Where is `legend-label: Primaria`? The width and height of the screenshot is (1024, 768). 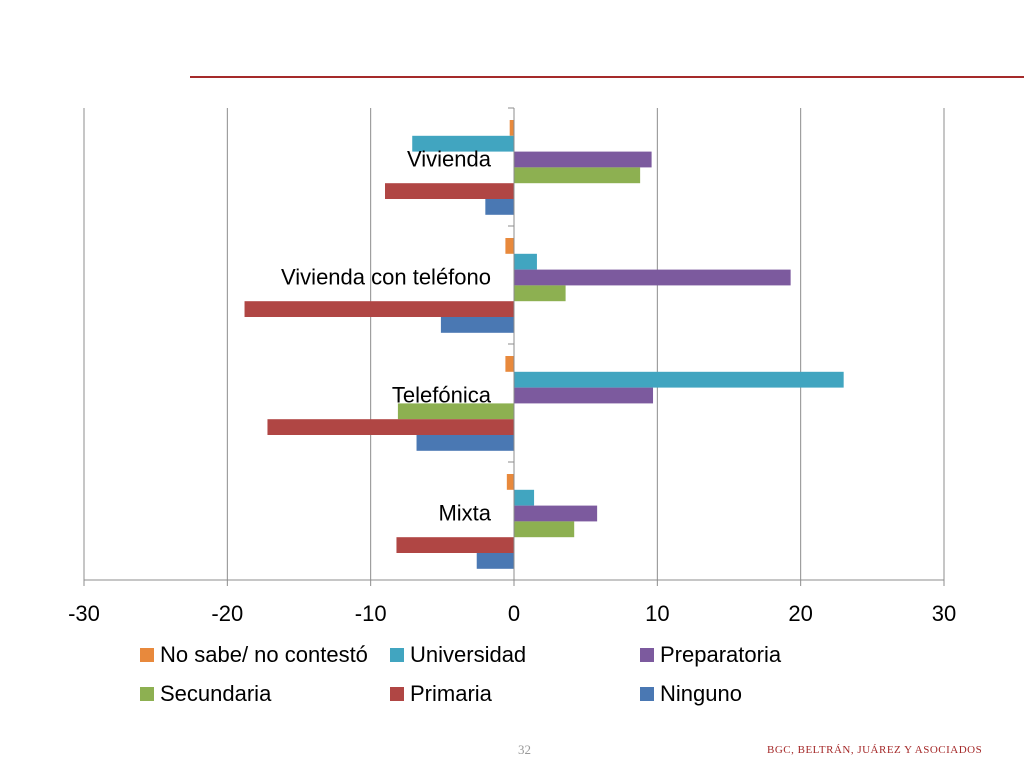 legend-label: Primaria is located at coordinates (451, 693).